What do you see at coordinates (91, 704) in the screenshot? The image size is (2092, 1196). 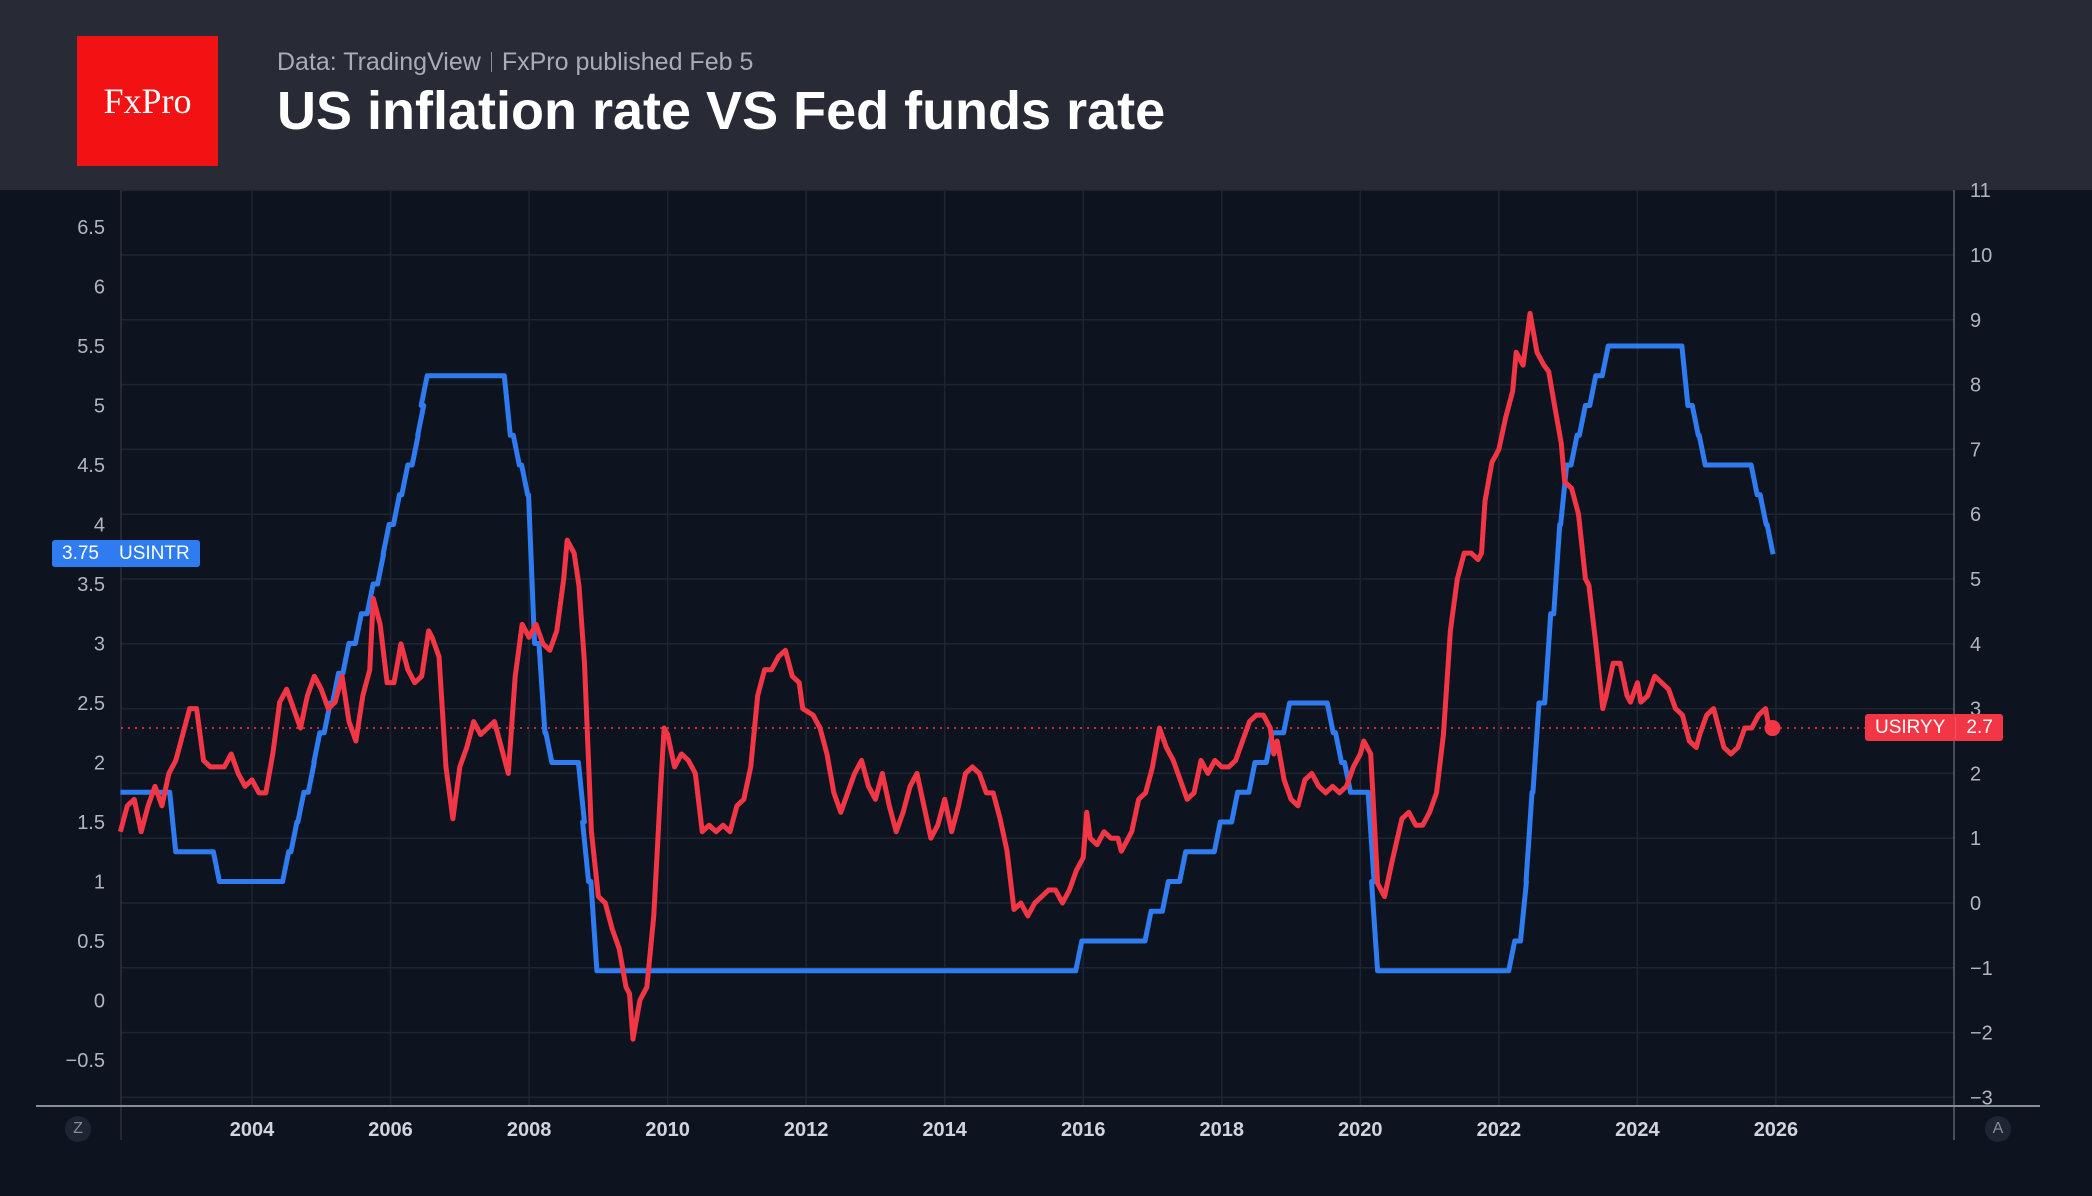 I see `left-tick-label: 2.5` at bounding box center [91, 704].